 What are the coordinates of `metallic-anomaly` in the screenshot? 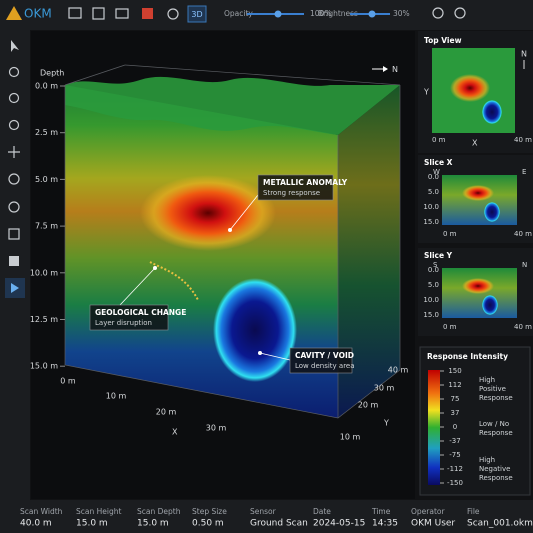 It's located at (208, 213).